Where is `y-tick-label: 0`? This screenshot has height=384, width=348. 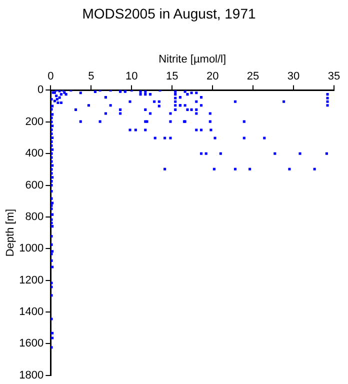
y-tick-label: 0 is located at coordinates (41, 90).